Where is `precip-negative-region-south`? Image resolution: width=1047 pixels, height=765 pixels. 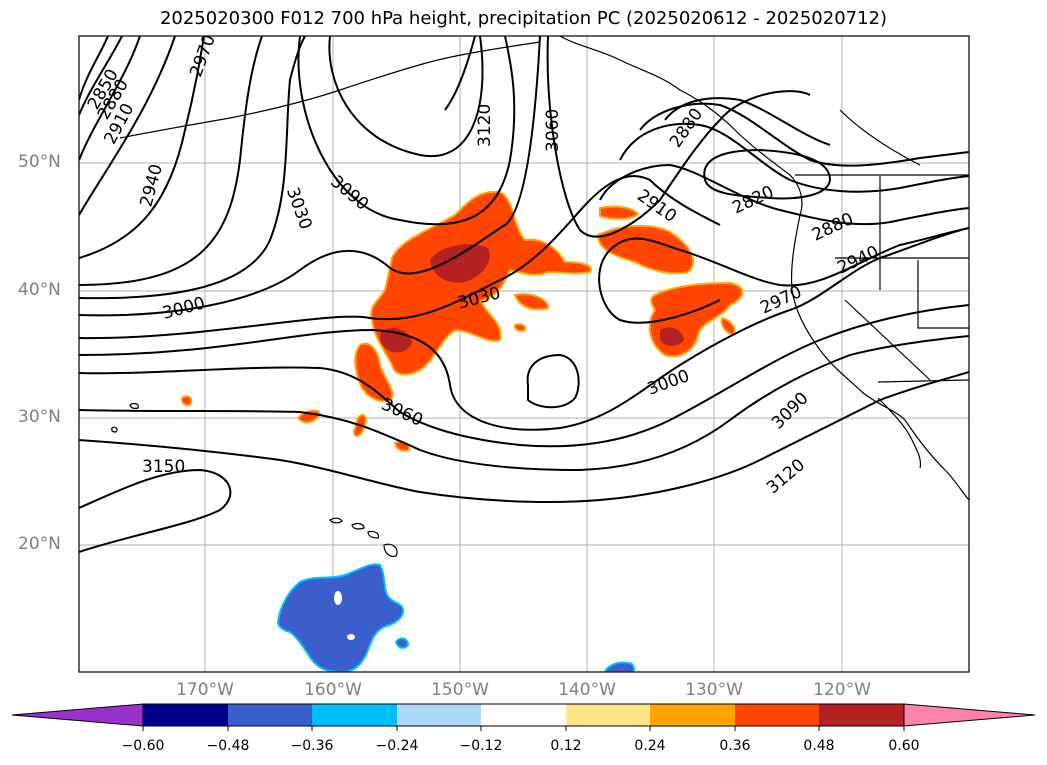 precip-negative-region-south is located at coordinates (340, 617).